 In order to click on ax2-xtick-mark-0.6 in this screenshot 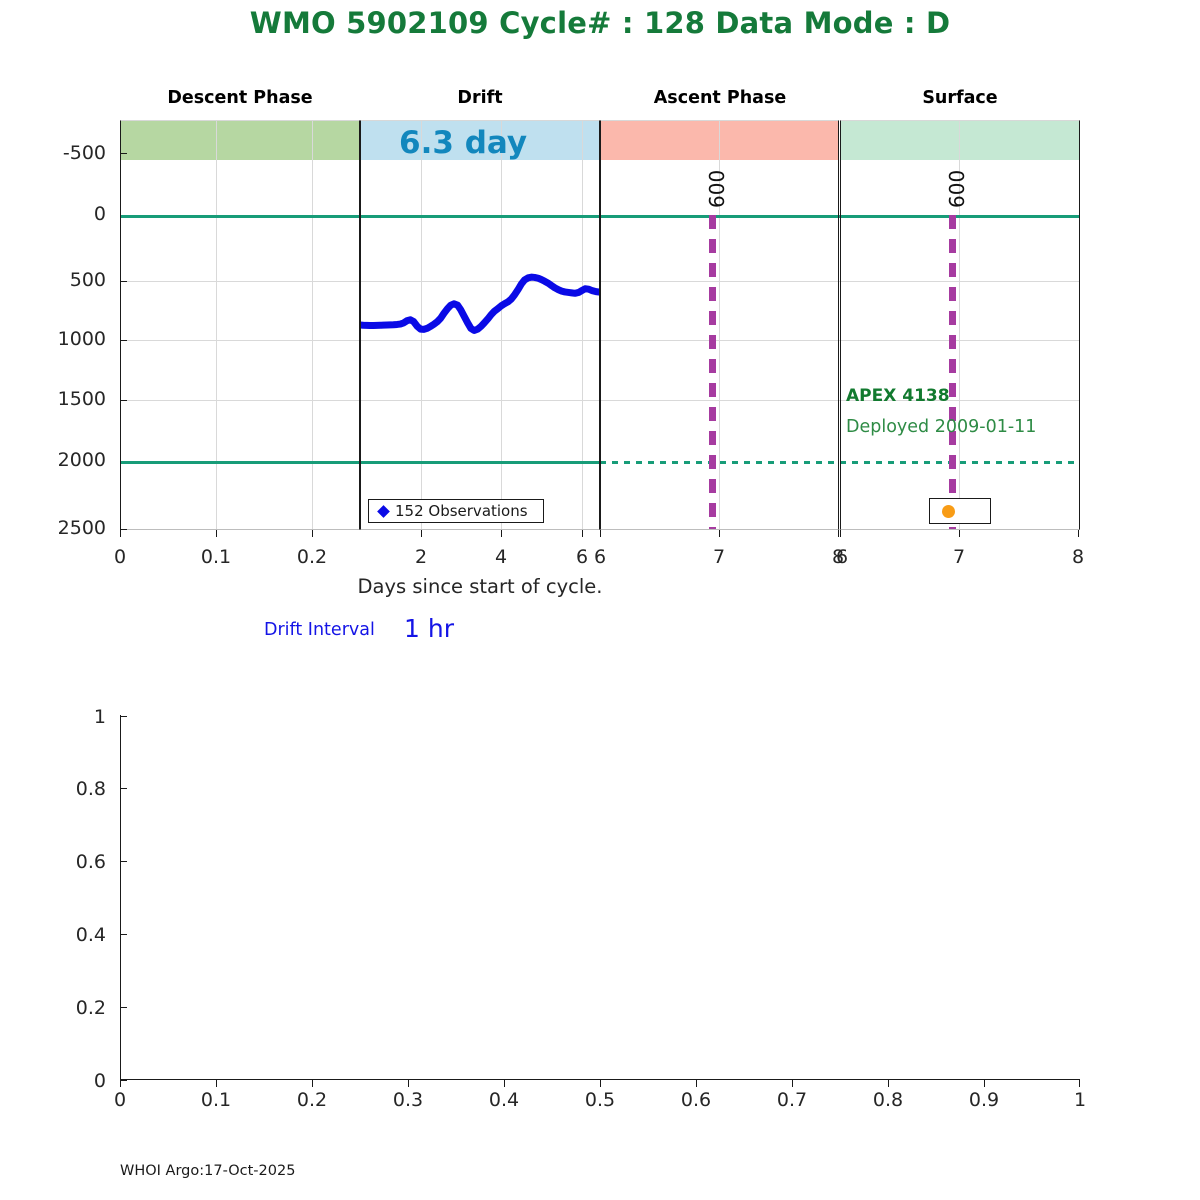, I will do `click(697, 1083)`.